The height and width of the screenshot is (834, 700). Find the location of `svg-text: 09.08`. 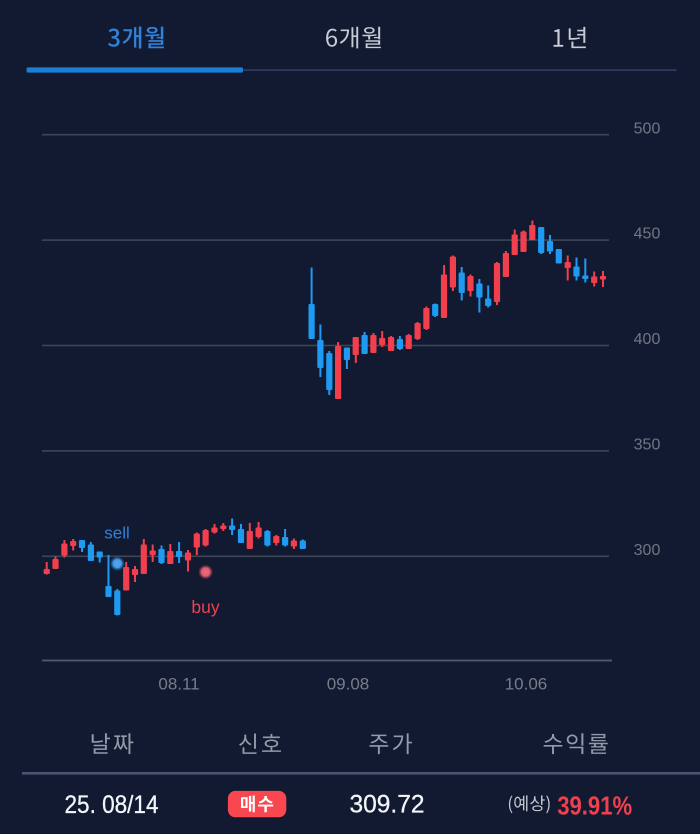

svg-text: 09.08 is located at coordinates (348, 684).